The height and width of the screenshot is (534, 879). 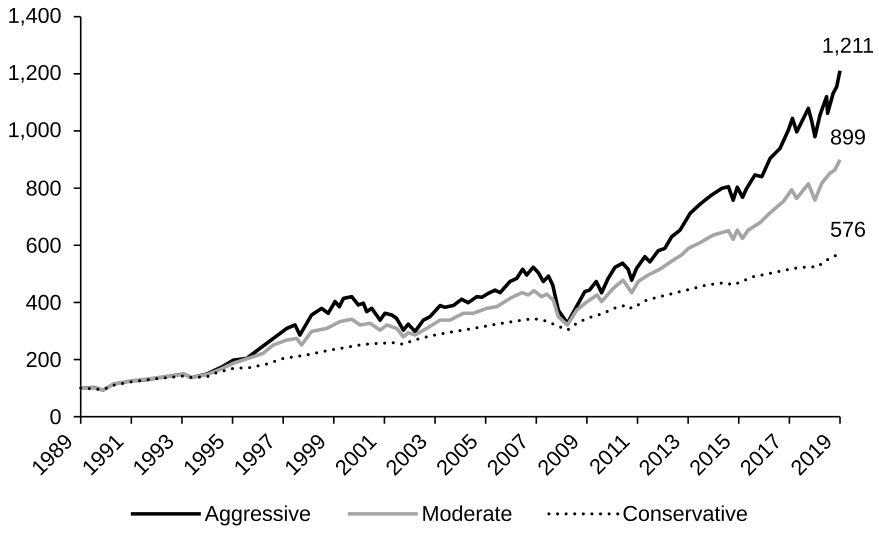 What do you see at coordinates (43, 188) in the screenshot?
I see `y-tick-label: 800` at bounding box center [43, 188].